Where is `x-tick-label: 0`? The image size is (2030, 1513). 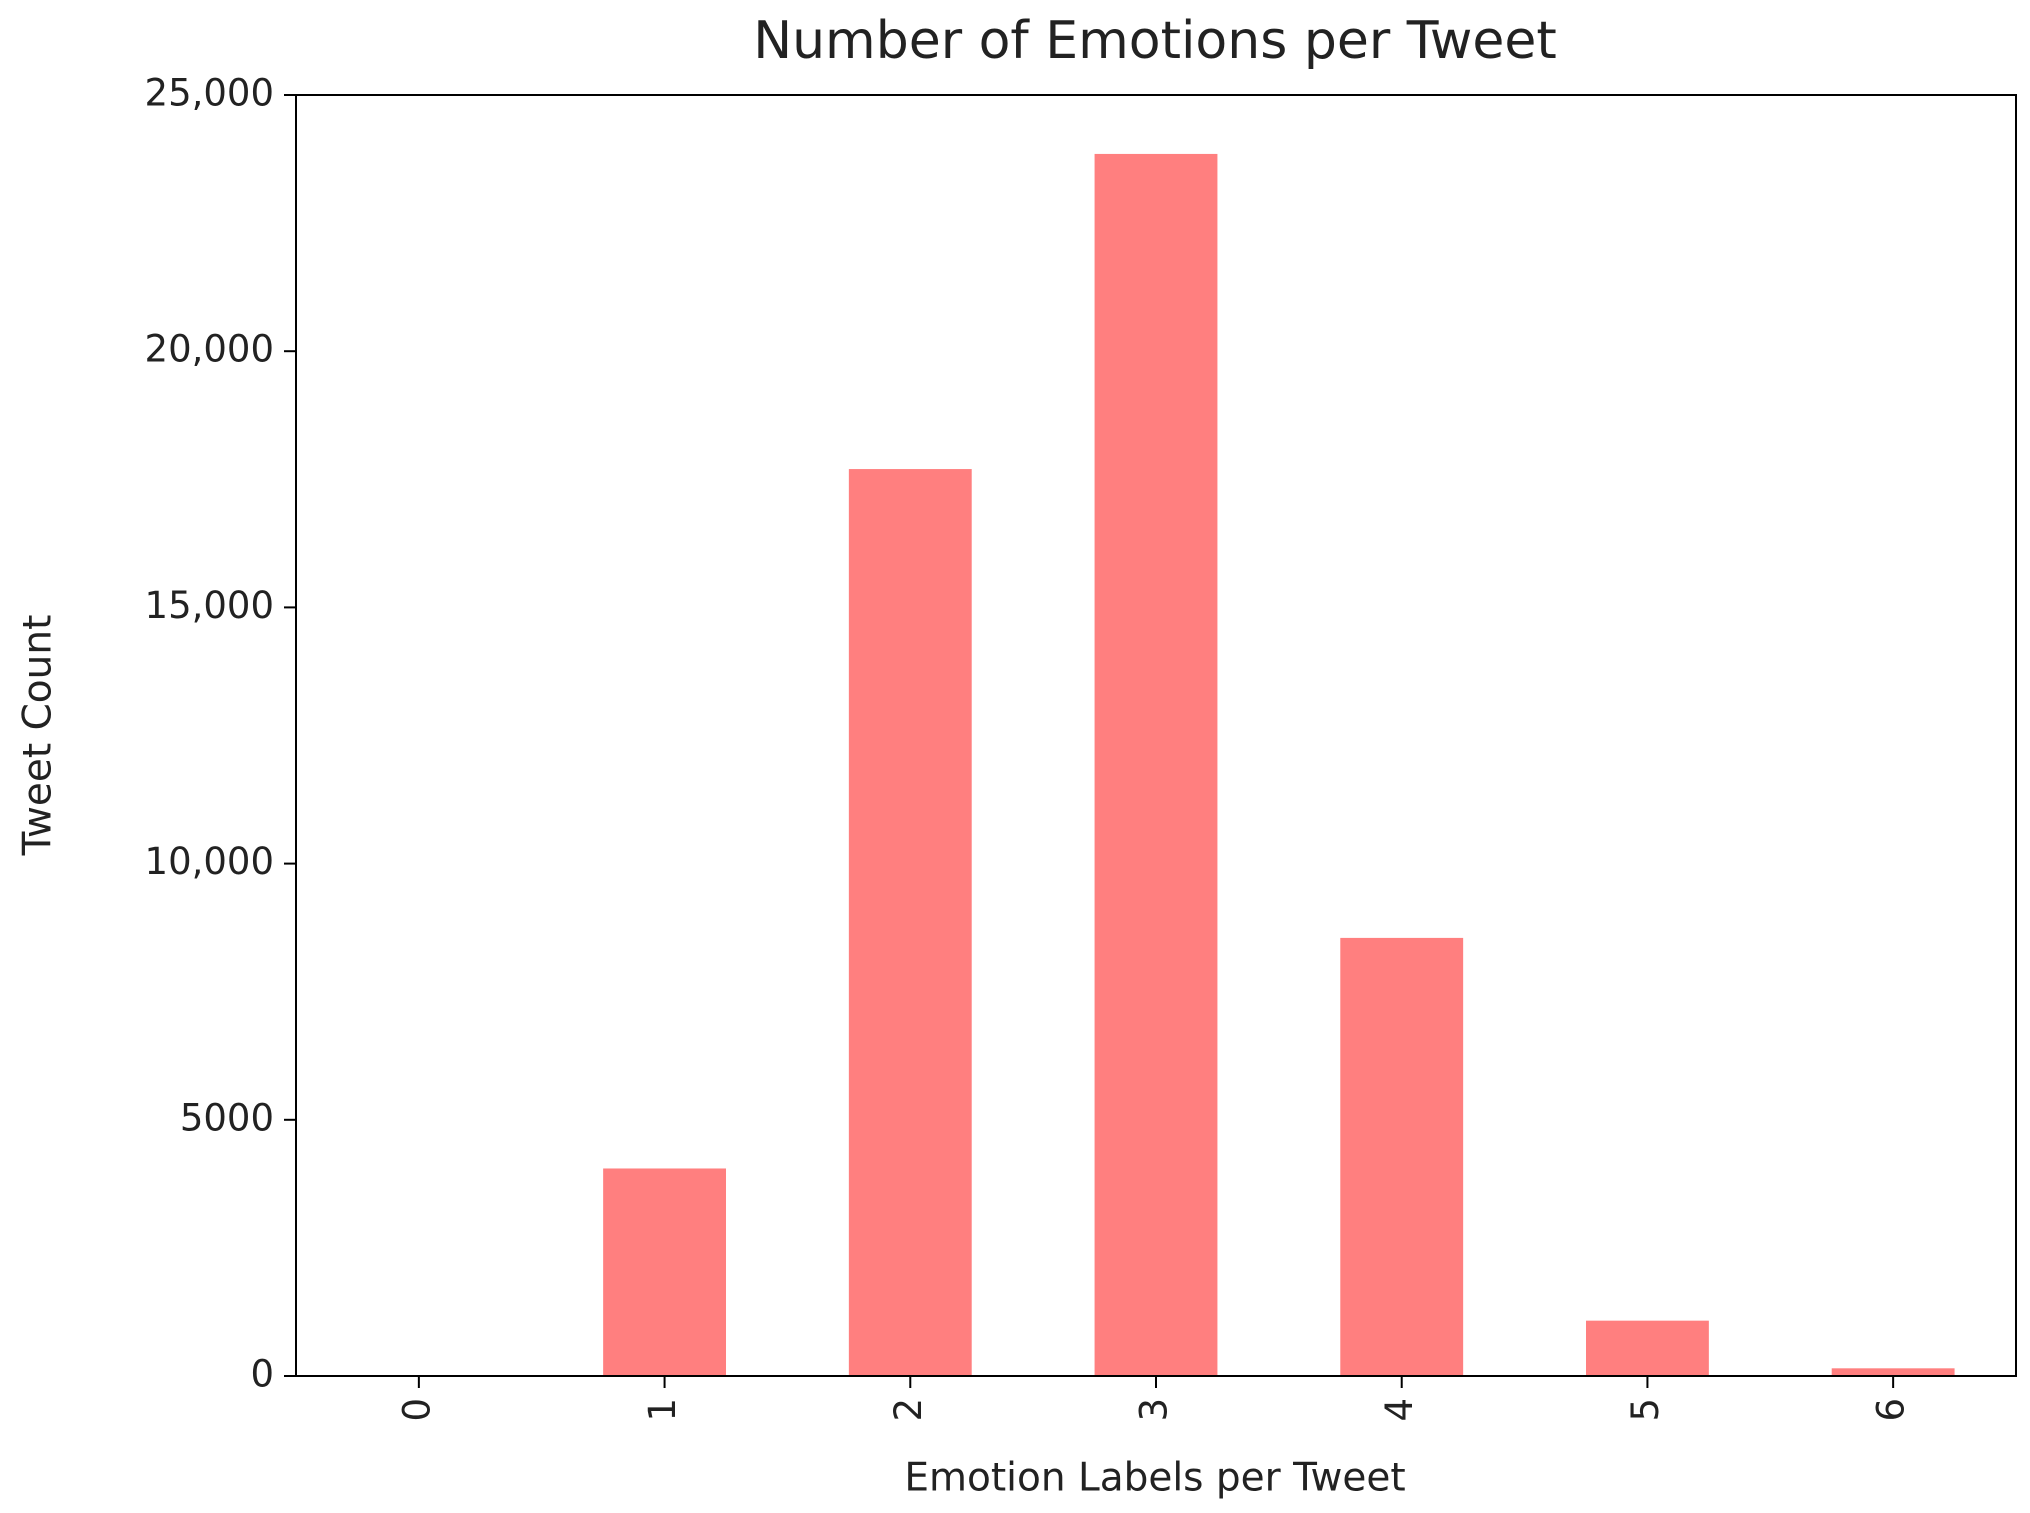
x-tick-label: 0 is located at coordinates (416, 1410).